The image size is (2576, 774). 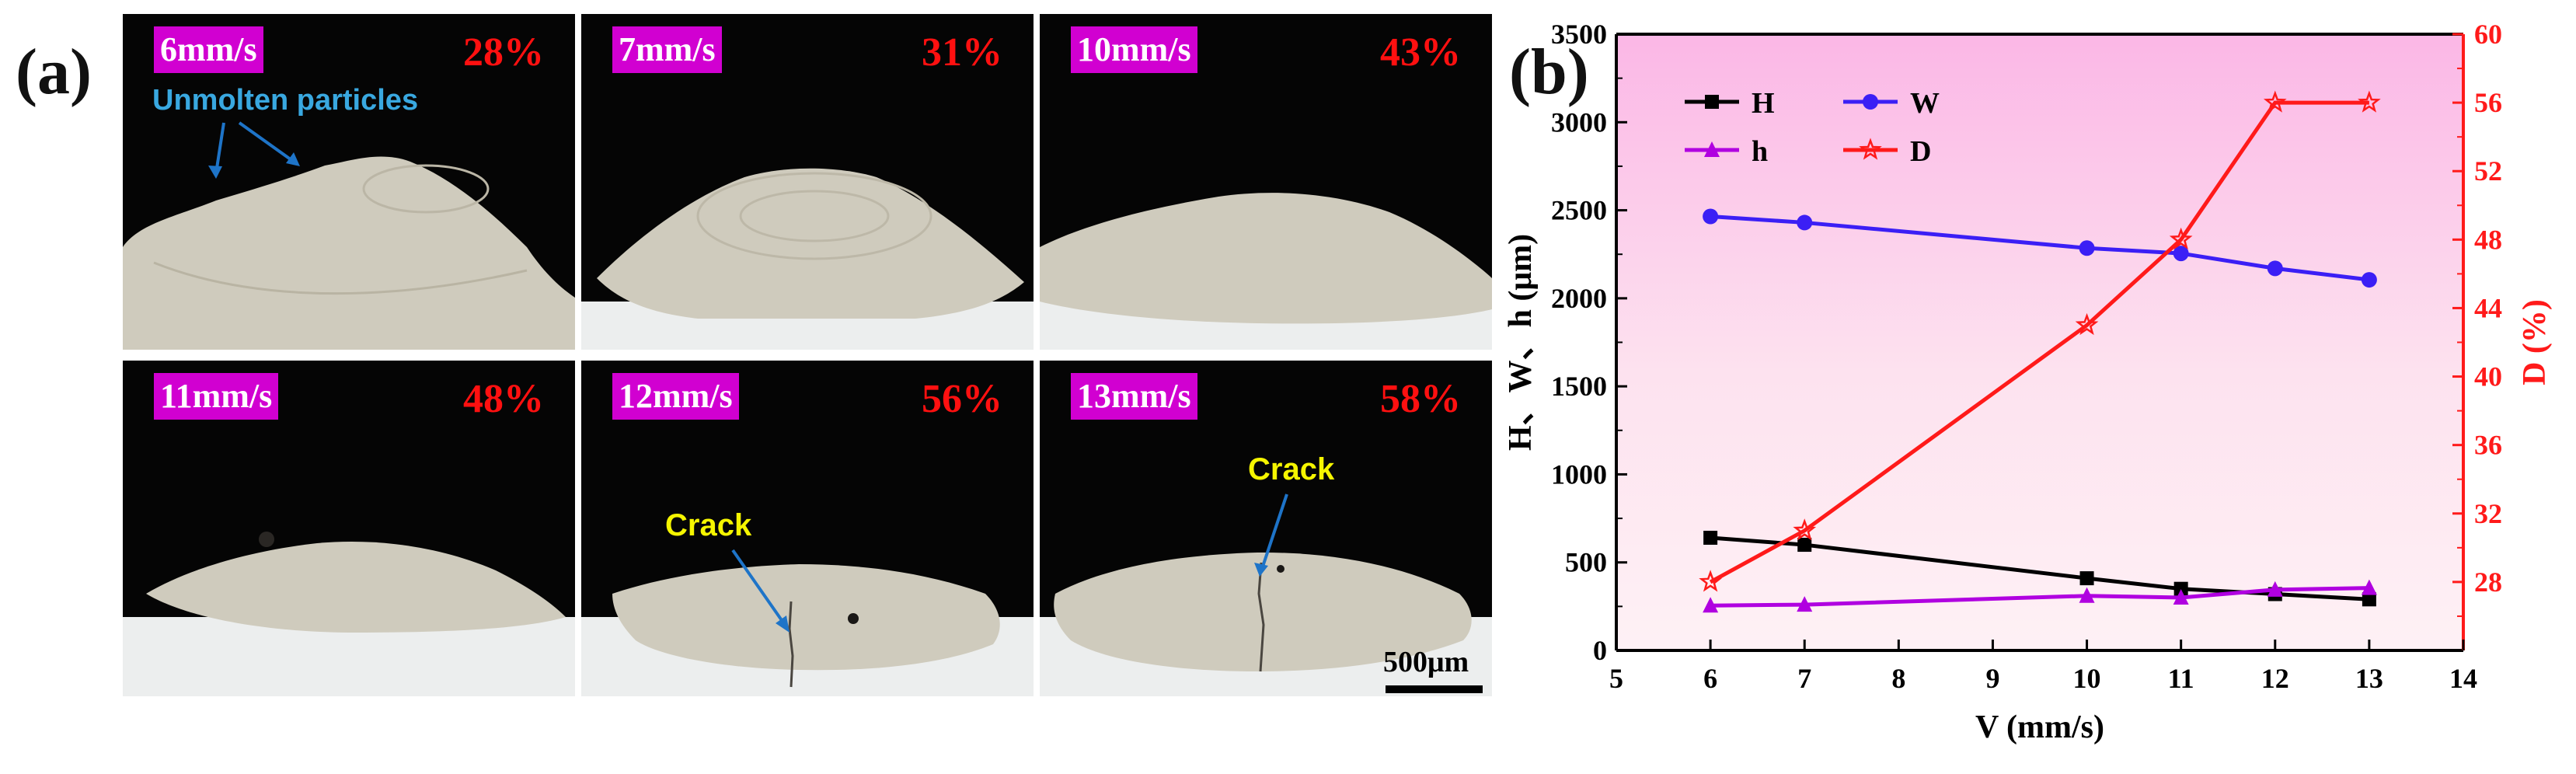 I want to click on legend-label: W, so click(x=1925, y=104).